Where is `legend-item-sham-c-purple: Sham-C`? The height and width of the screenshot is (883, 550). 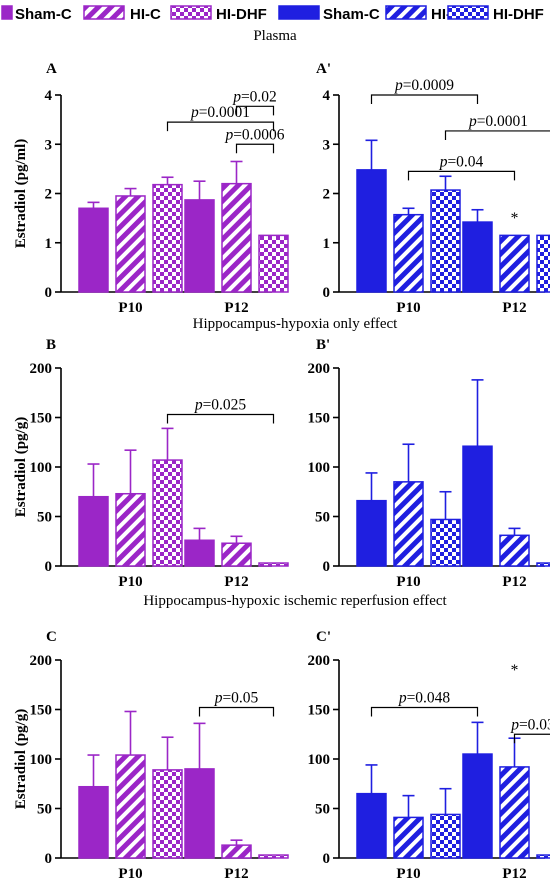
legend-item-sham-c-purple: Sham-C is located at coordinates (36, 14).